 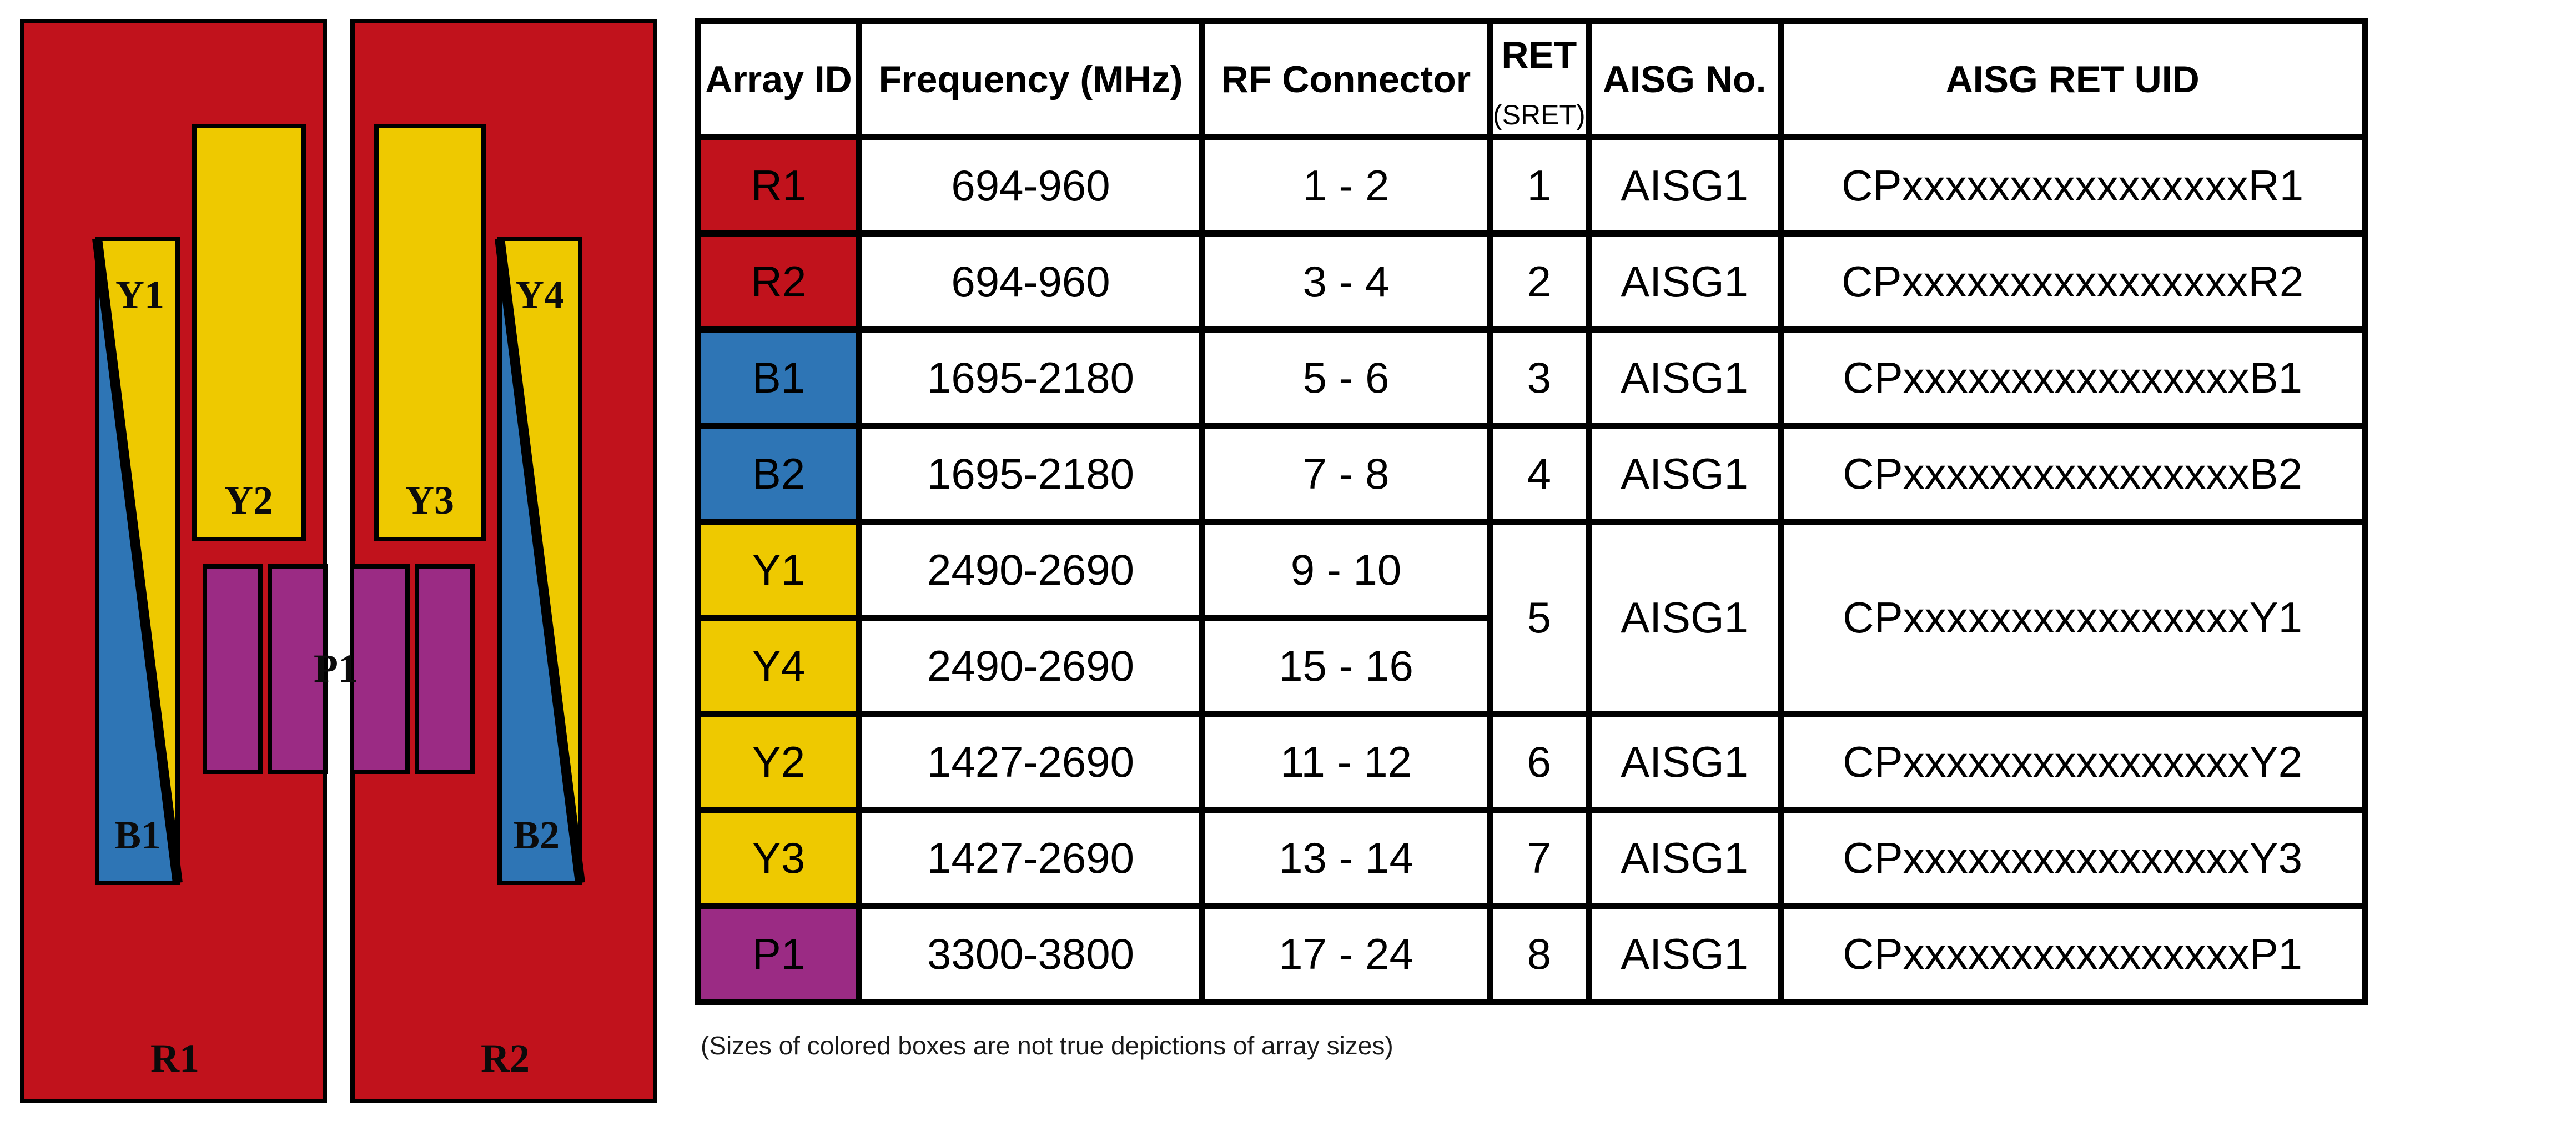 I want to click on header-frequency: Frequency (MHz), so click(x=1030, y=79).